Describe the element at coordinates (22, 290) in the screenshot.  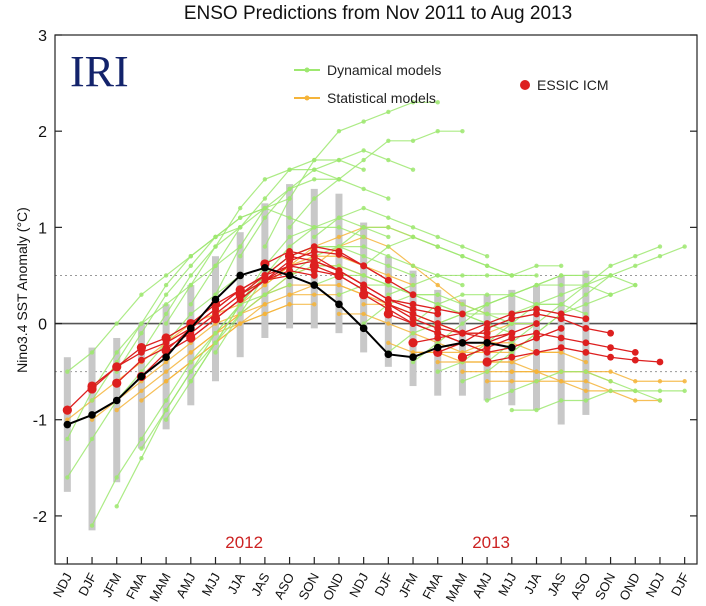
I see `y-axis-label: Nino3.4 SST Anomaly (°C)` at that location.